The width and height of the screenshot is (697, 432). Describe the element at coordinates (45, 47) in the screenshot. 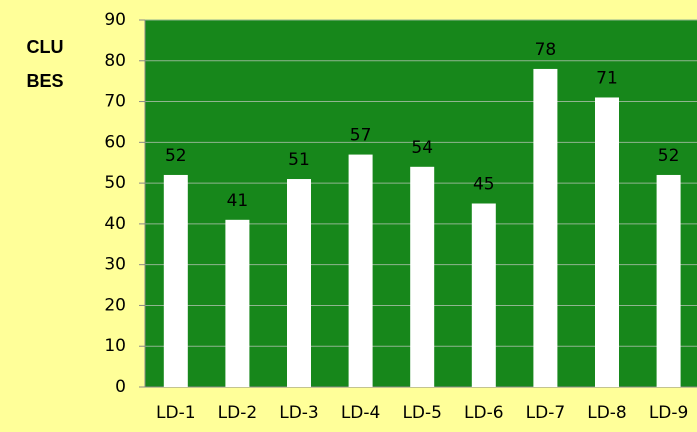

I see `y-axis-label: CLU` at that location.